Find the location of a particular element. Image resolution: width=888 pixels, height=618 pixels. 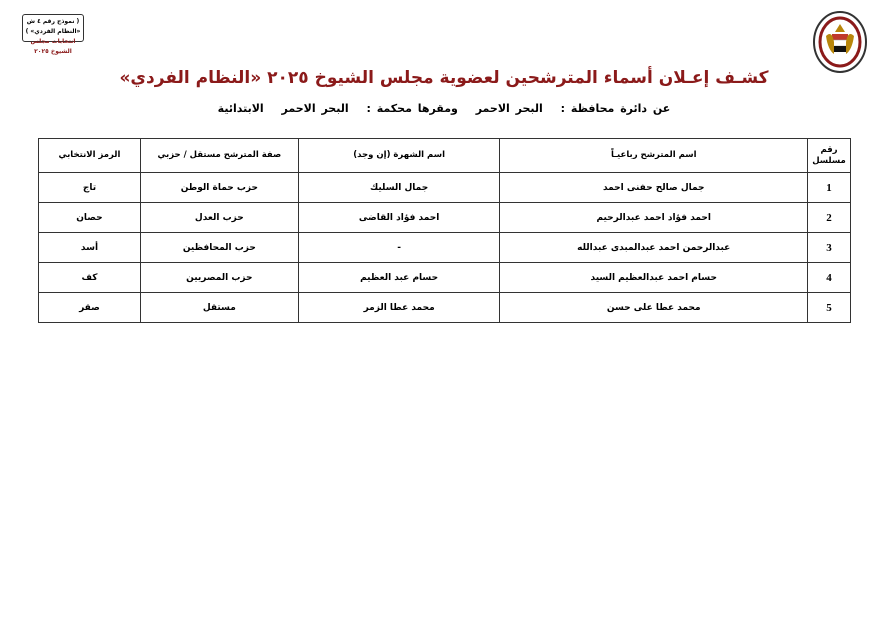

symbol-cell: تاج is located at coordinates (89, 187).